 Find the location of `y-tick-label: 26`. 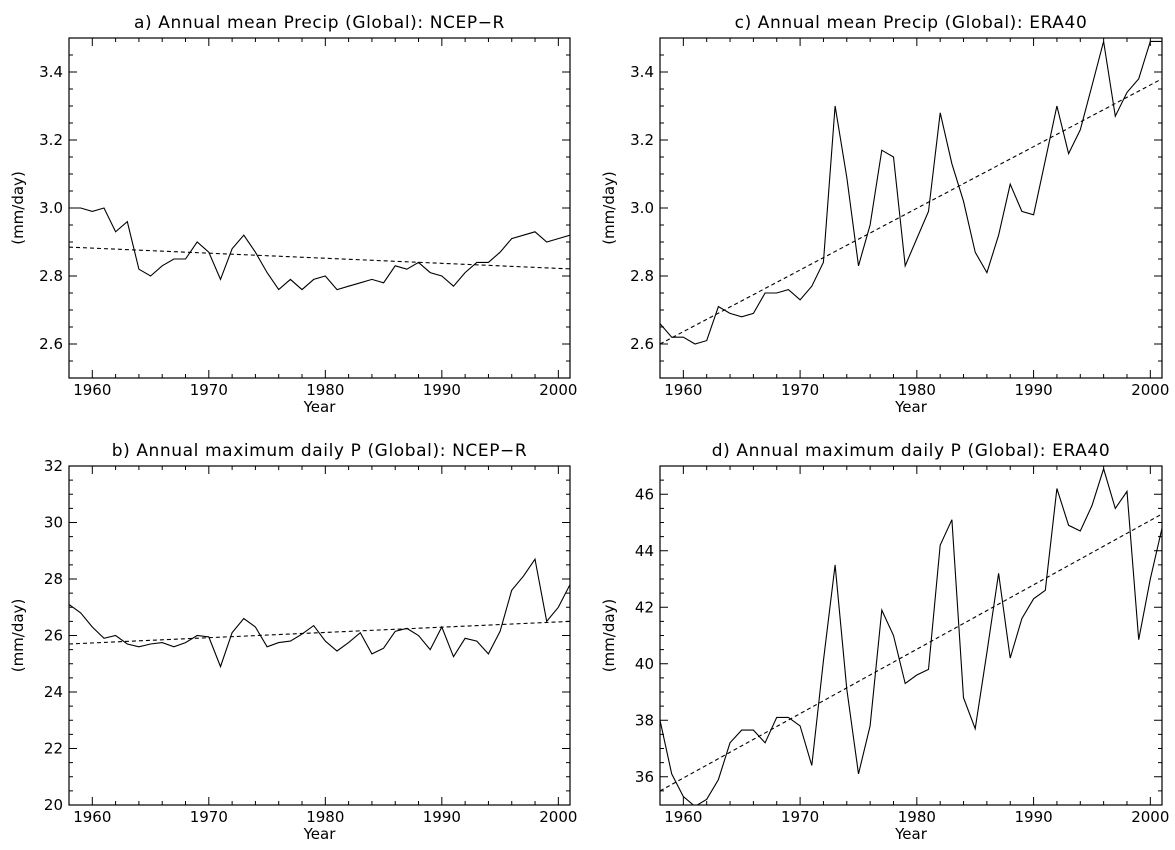

y-tick-label: 26 is located at coordinates (53, 636).